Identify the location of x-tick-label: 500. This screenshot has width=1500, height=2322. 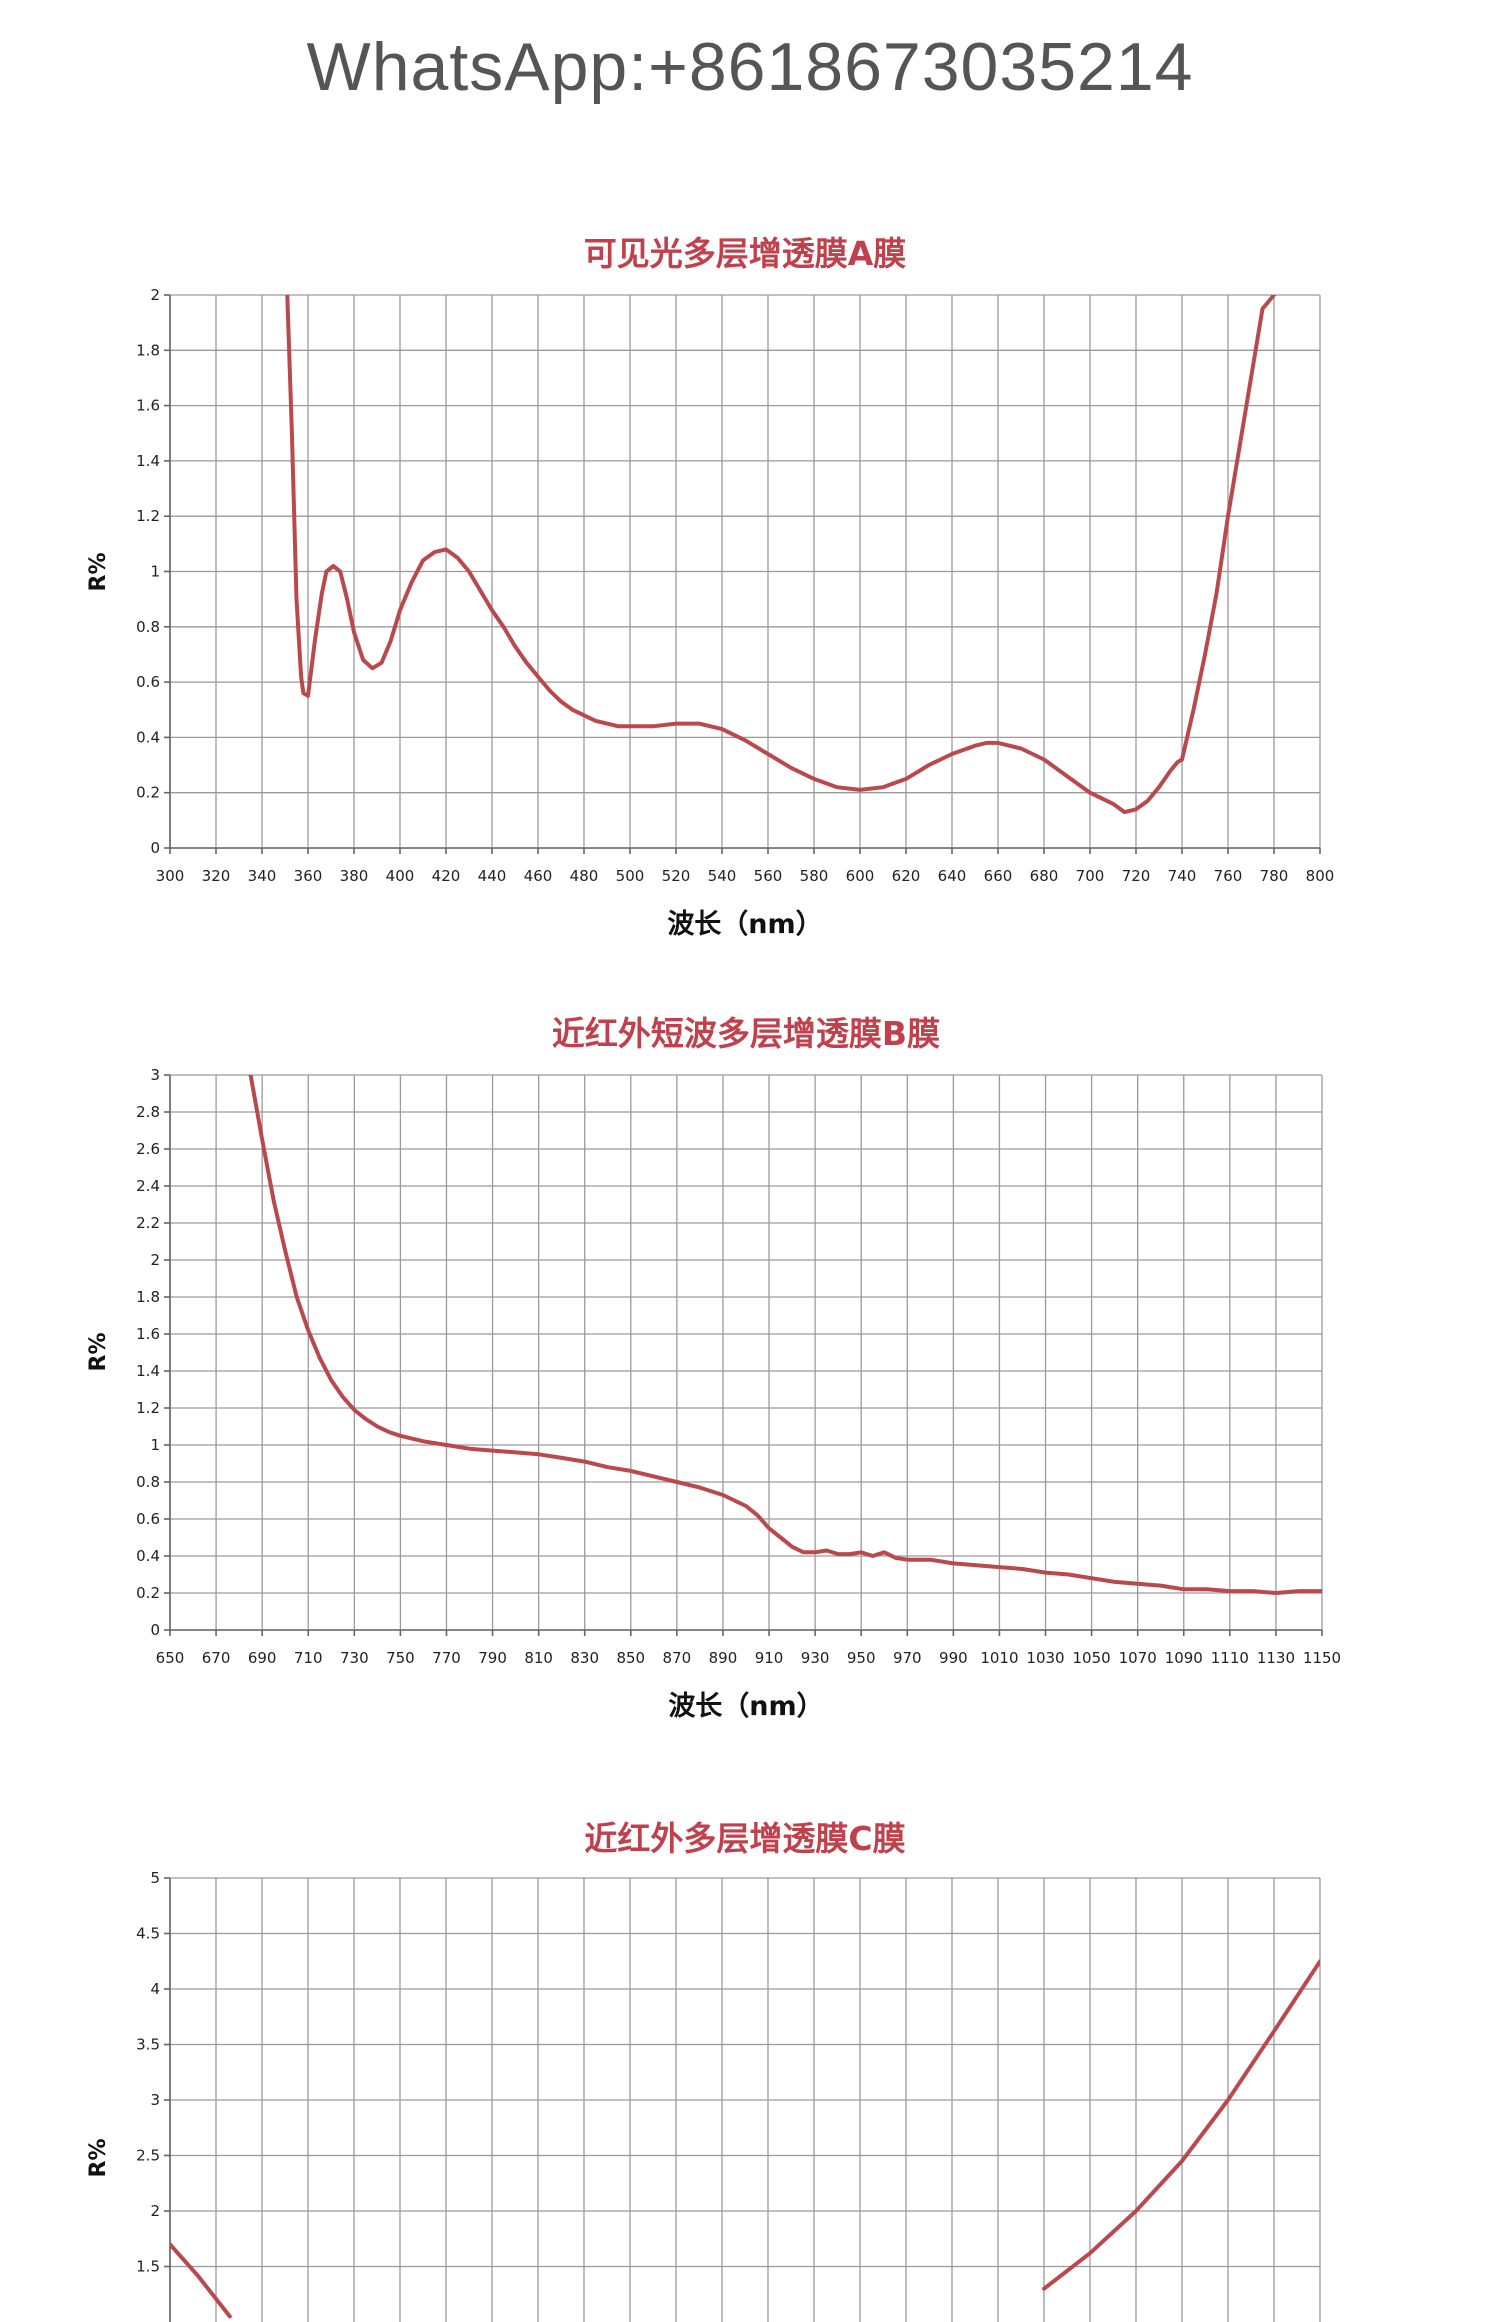
(630, 876).